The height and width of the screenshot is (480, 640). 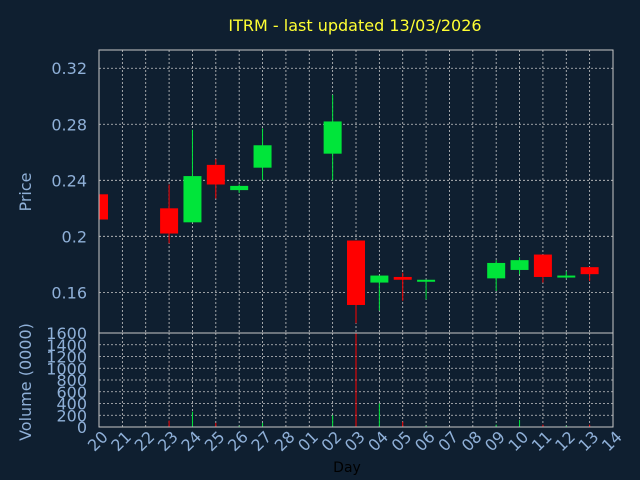 What do you see at coordinates (71, 415) in the screenshot?
I see `volume-tick-label: 200` at bounding box center [71, 415].